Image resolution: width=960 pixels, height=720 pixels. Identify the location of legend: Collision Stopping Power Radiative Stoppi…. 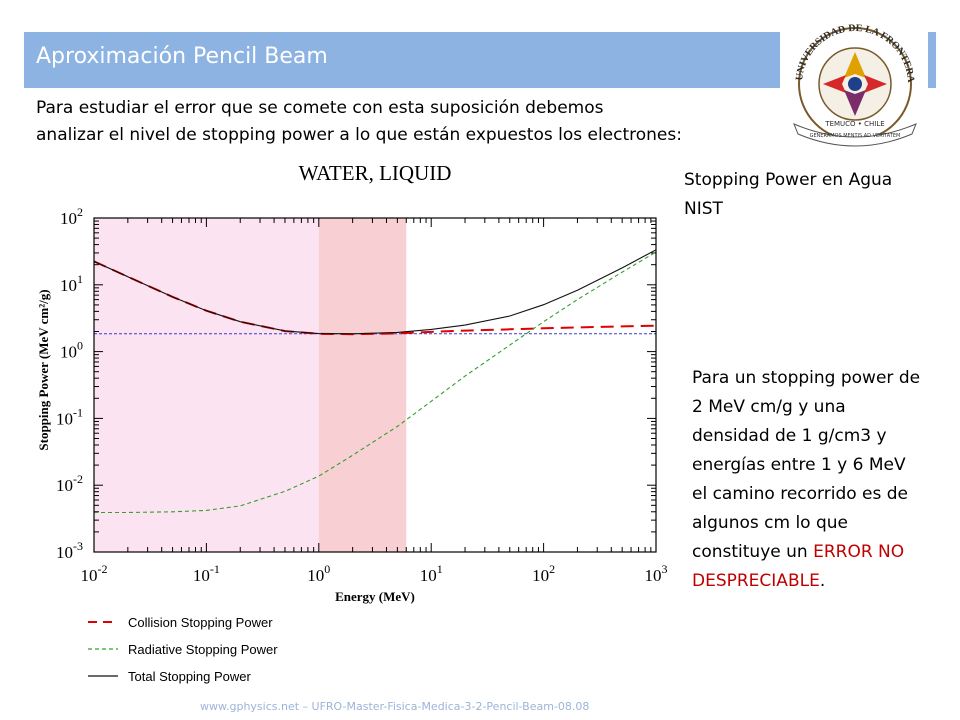
(183, 649).